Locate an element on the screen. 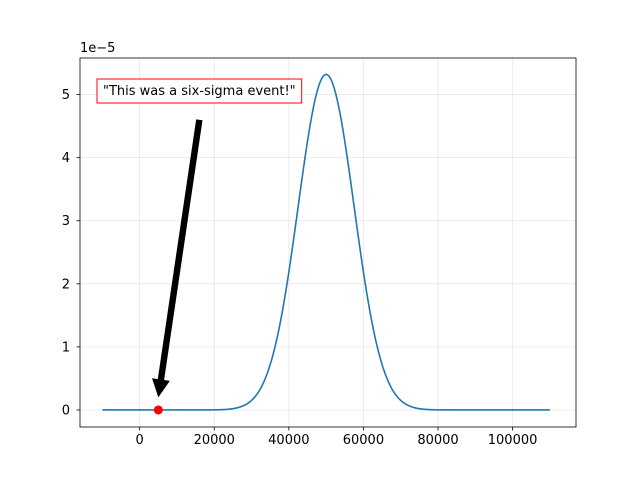  y-tick-label: 1 is located at coordinates (66, 347).